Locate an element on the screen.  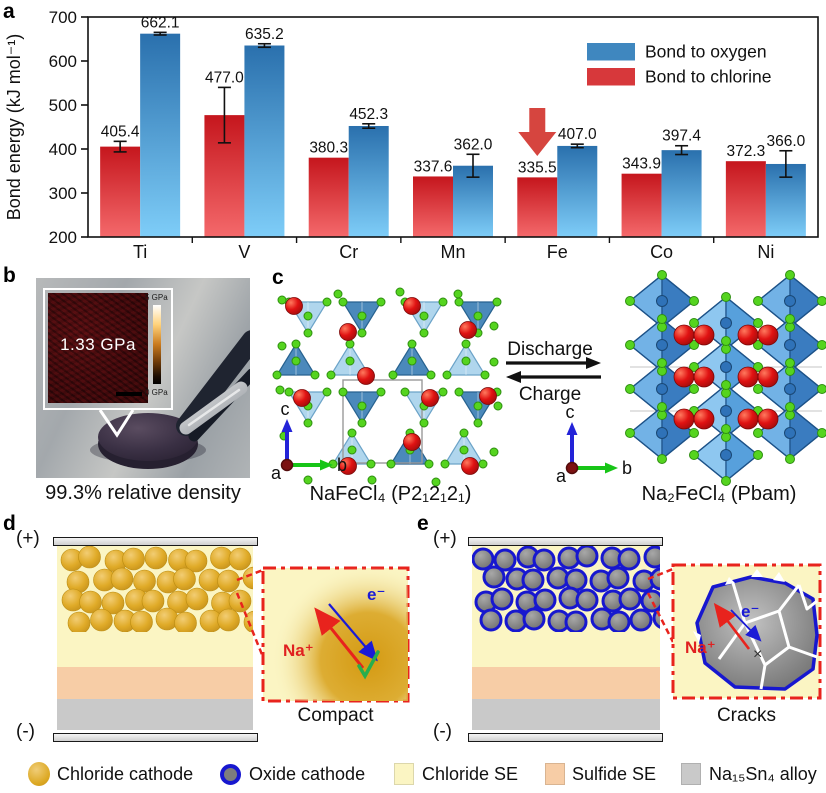
bar-value-label: 405.4 is located at coordinates (120, 131).